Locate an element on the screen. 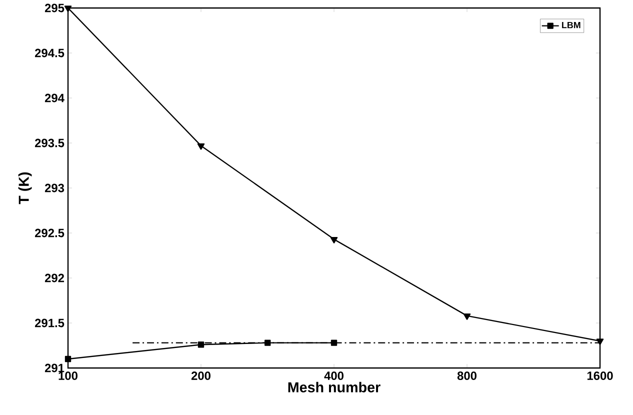 This screenshot has height=415, width=633. x-tick-label: 100 is located at coordinates (68, 376).